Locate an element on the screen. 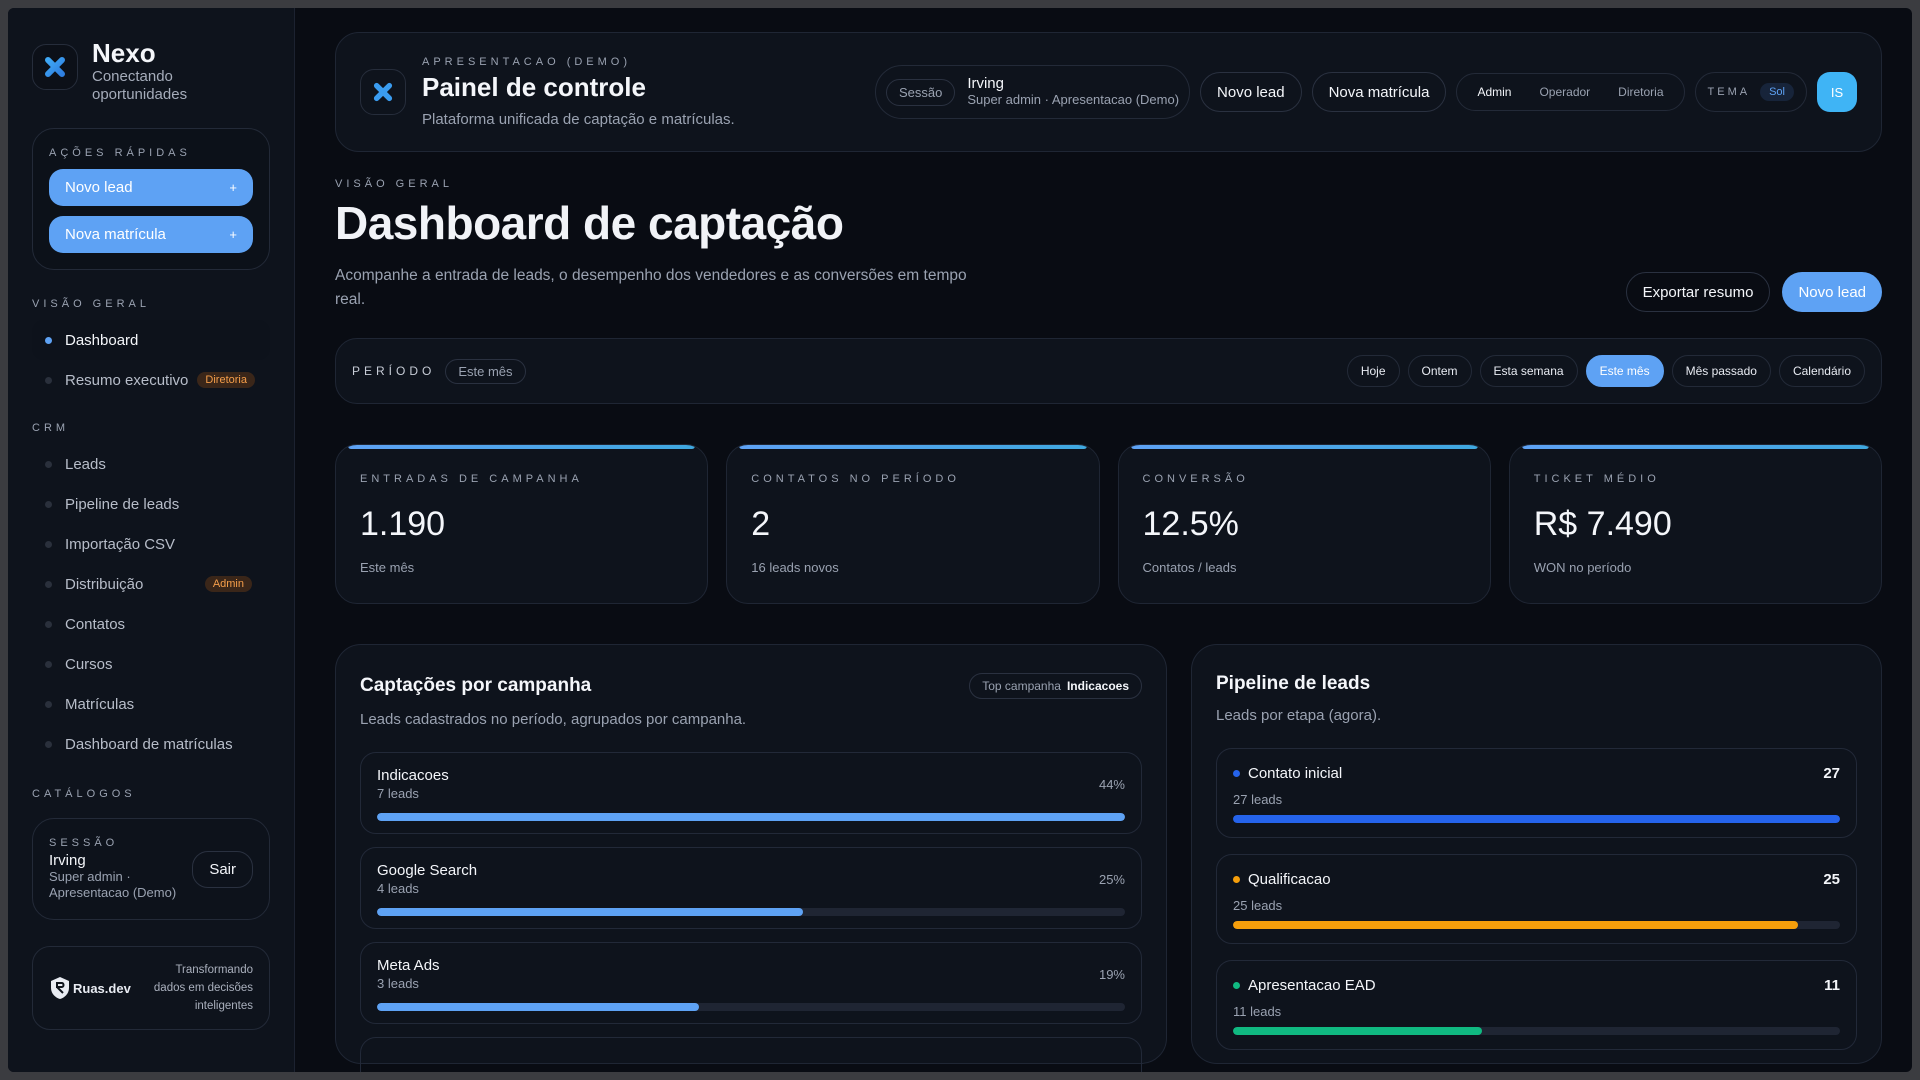  sidebar-item-dashboard: Dashboard is located at coordinates (151, 340).